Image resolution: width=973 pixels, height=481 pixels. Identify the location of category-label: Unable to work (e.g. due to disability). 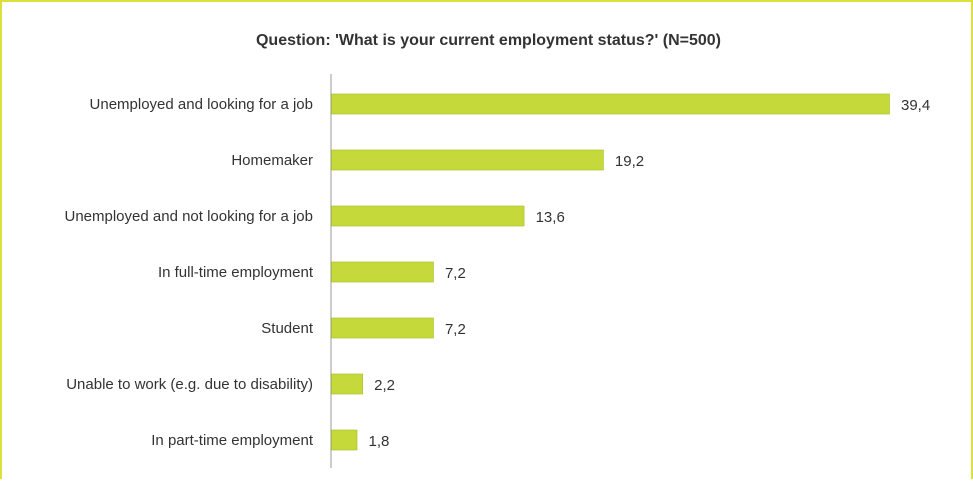
(189, 384).